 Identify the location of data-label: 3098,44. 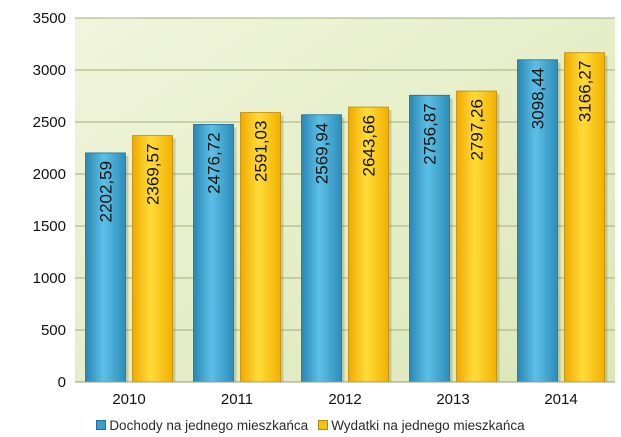
(538, 98).